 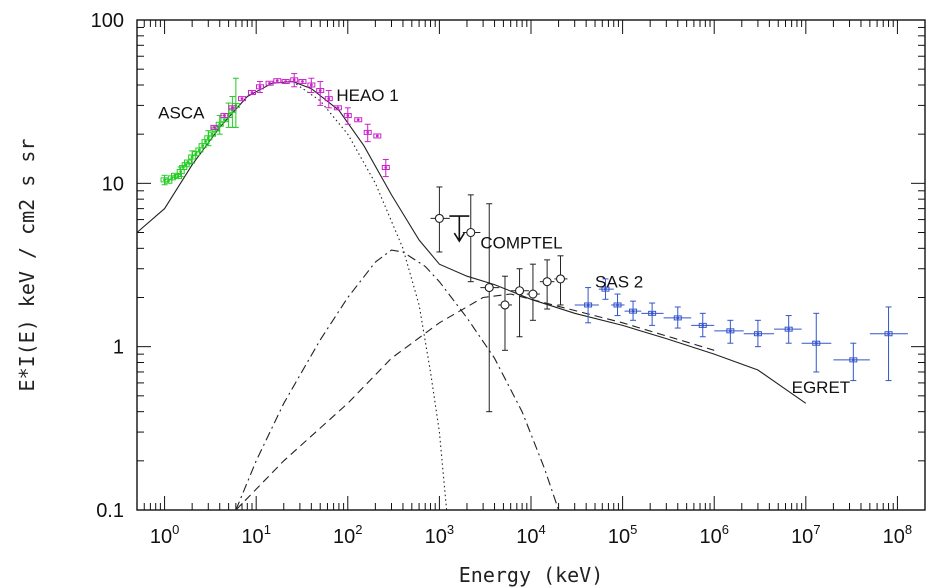 I want to click on x-tick-label: 10⁵, so click(x=622, y=535).